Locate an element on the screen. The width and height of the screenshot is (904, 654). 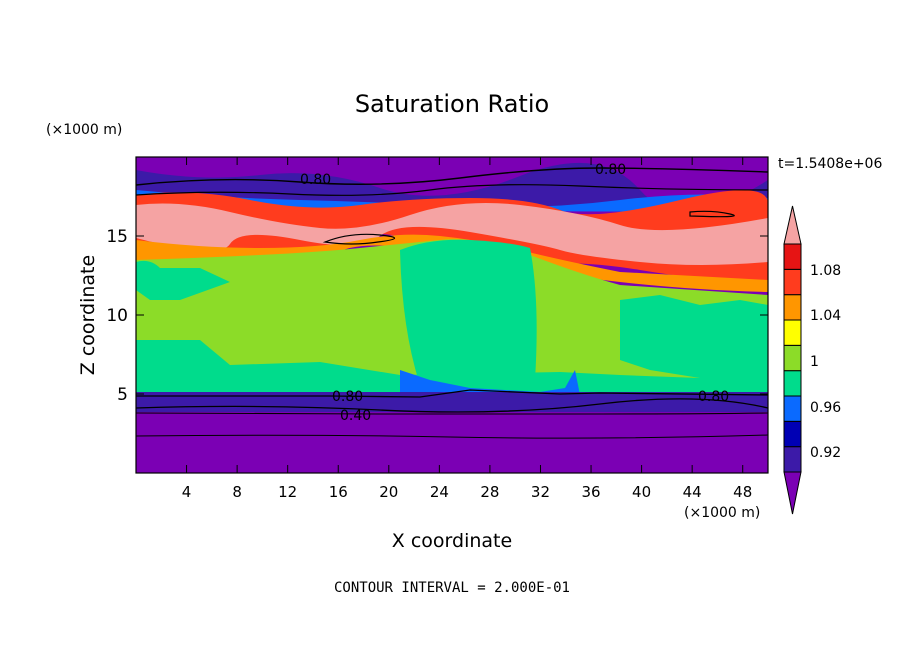
x-tick-label: 32 is located at coordinates (540, 492).